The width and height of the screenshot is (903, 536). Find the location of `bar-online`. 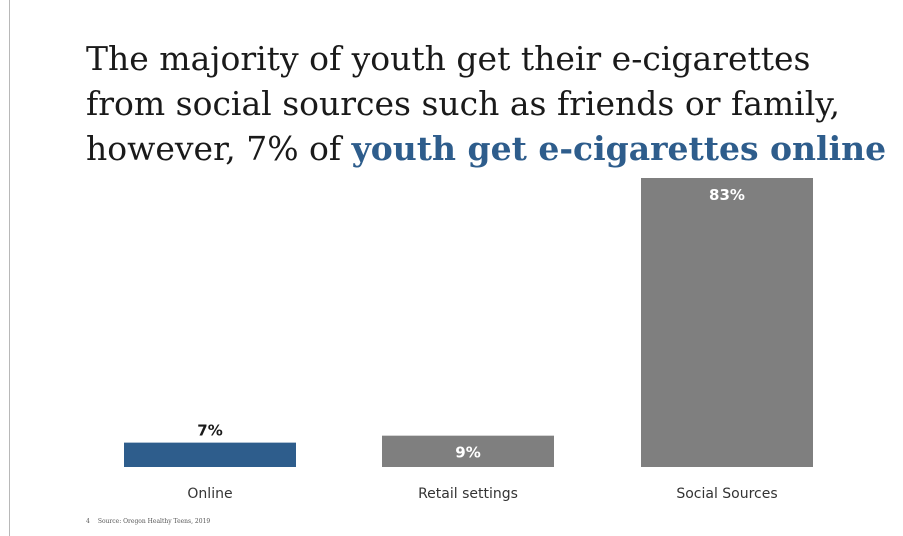

bar-online is located at coordinates (210, 454).